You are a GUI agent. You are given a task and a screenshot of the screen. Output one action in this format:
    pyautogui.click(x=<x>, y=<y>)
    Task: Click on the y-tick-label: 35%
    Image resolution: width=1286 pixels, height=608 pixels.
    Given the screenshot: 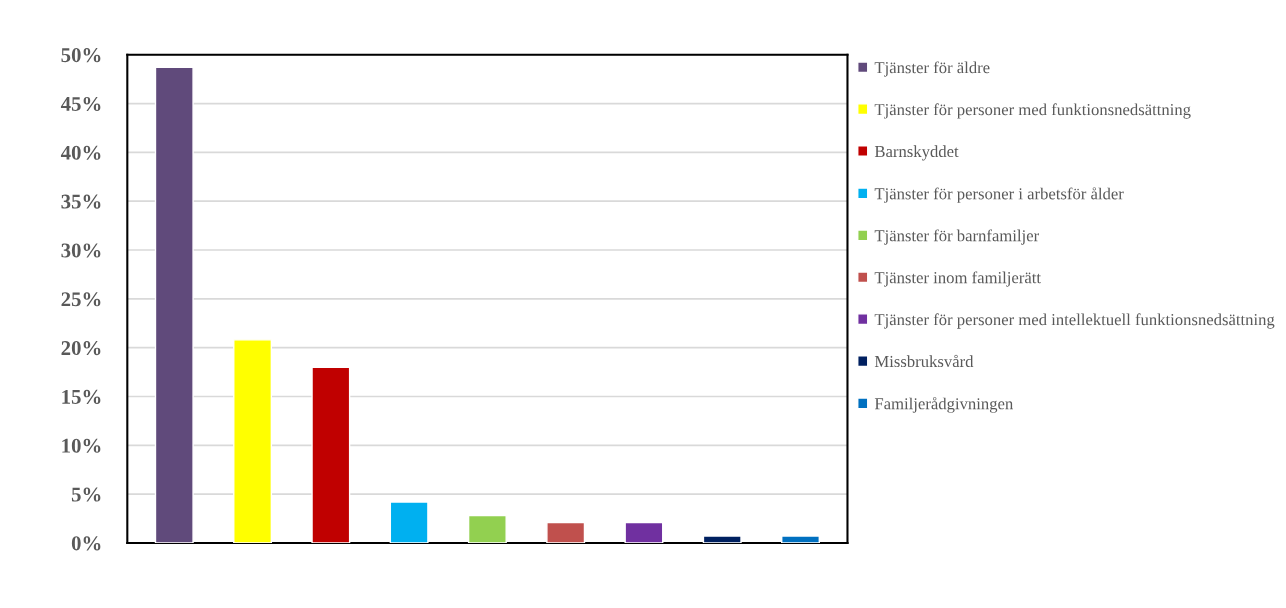 What is the action you would take?
    pyautogui.click(x=81, y=201)
    